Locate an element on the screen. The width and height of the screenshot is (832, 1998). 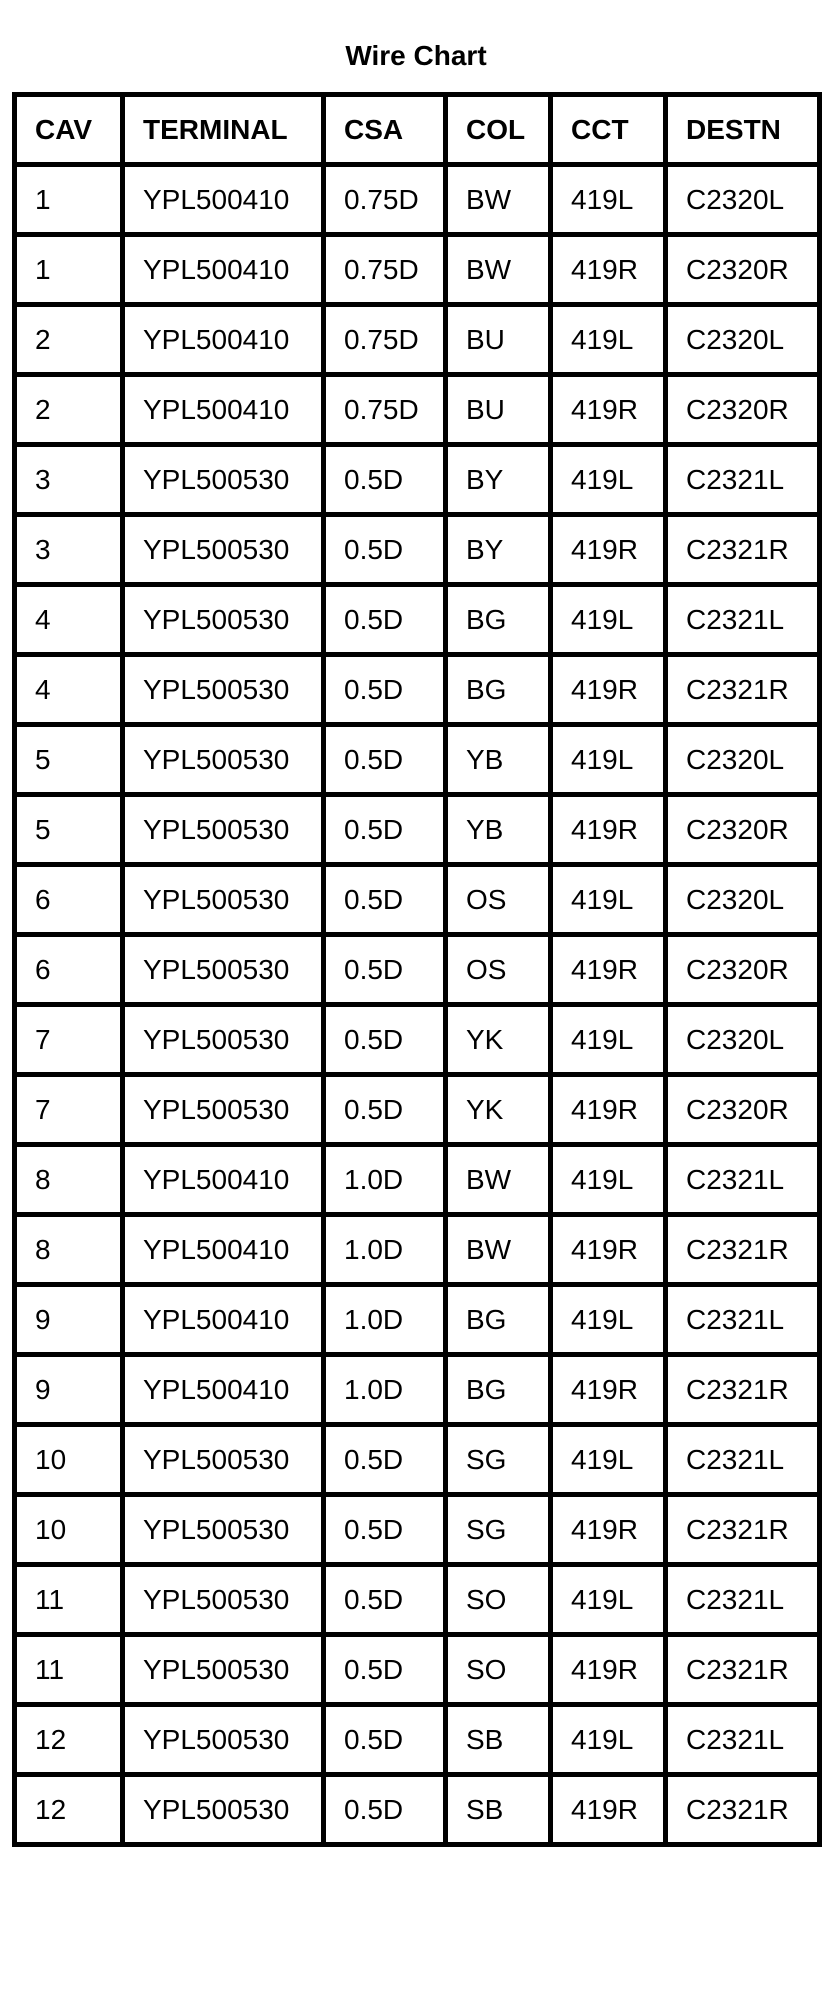
cell-cav: 6 is located at coordinates (68, 899).